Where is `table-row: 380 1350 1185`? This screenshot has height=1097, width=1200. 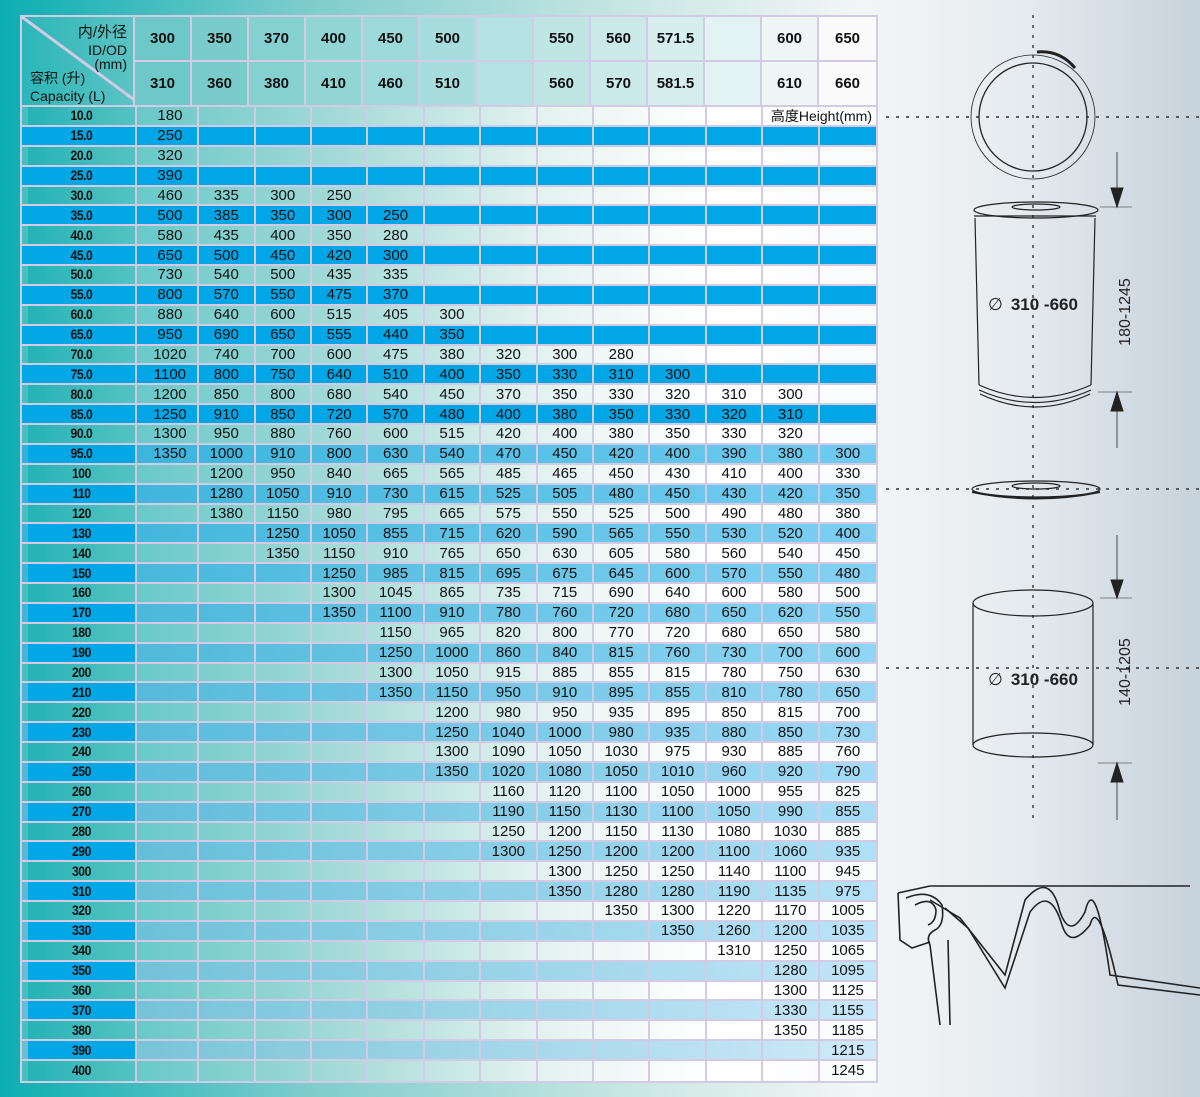
table-row: 380 1350 1185 is located at coordinates (449, 1031).